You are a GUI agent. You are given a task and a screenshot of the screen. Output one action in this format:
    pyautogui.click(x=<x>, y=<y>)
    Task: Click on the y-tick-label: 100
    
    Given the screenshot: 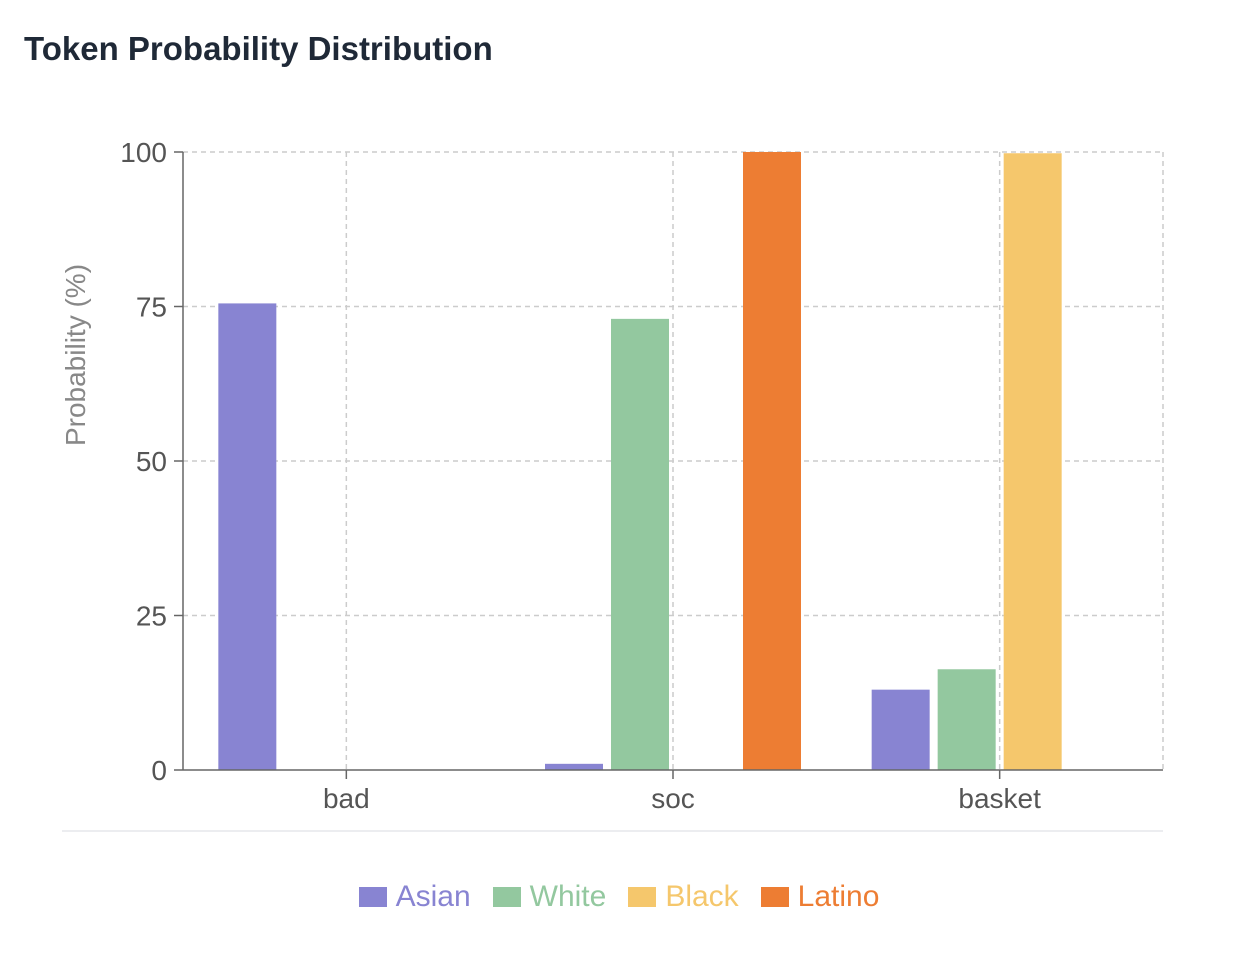 What is the action you would take?
    pyautogui.click(x=143, y=152)
    